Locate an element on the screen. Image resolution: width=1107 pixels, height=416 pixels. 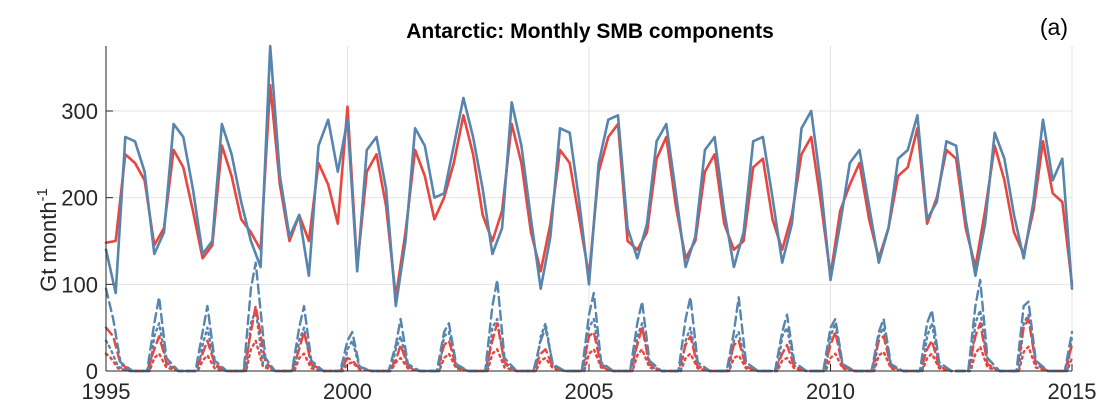
x-tick-label: 2015 is located at coordinates (1072, 391).